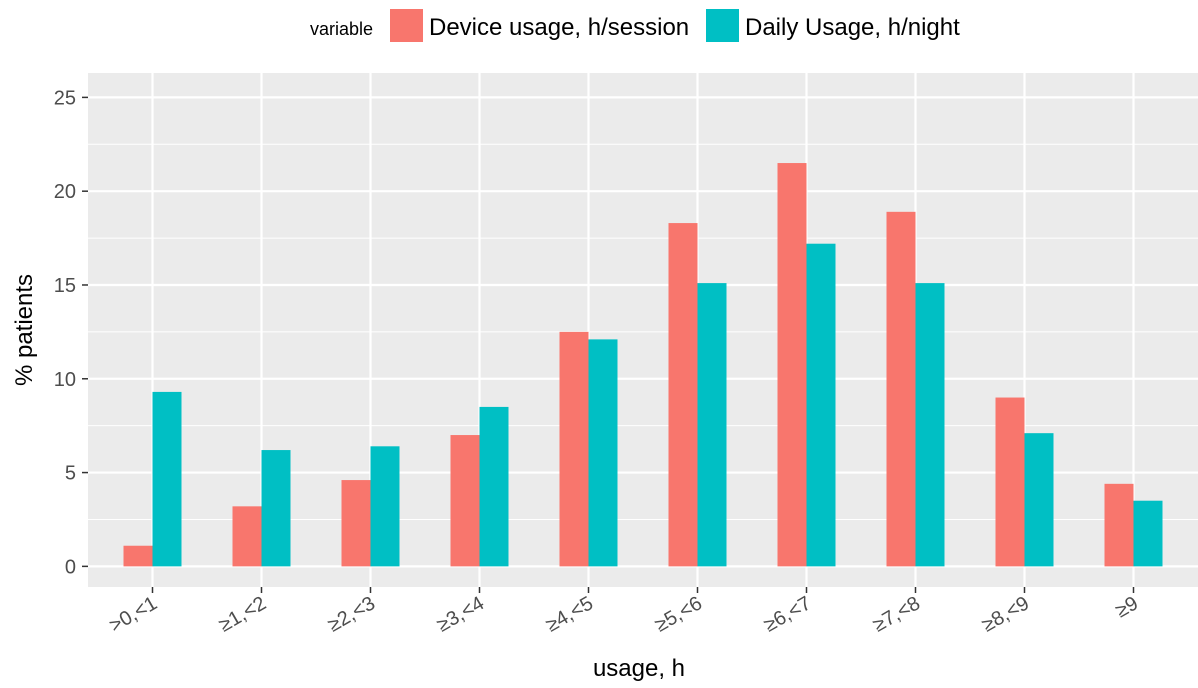 The image size is (1198, 688). Describe the element at coordinates (678, 614) in the screenshot. I see `x-tick-label: ≥5,<6` at that location.